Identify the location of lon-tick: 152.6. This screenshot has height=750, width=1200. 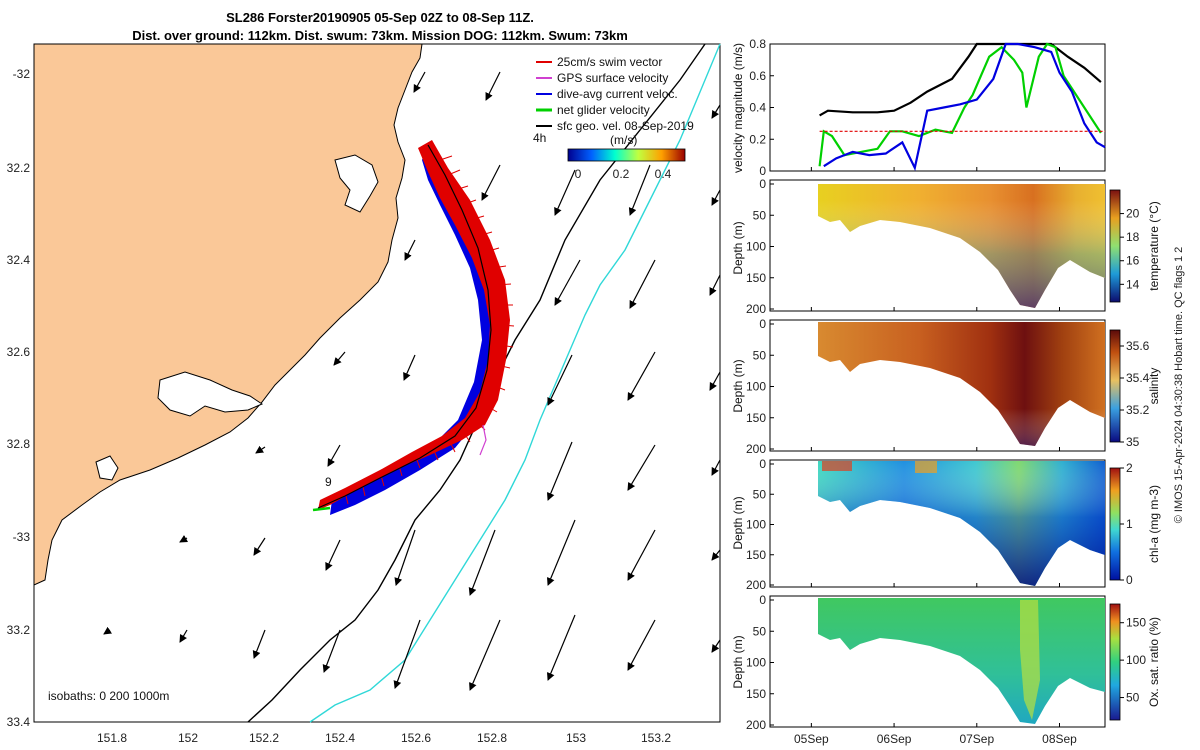
(416, 738).